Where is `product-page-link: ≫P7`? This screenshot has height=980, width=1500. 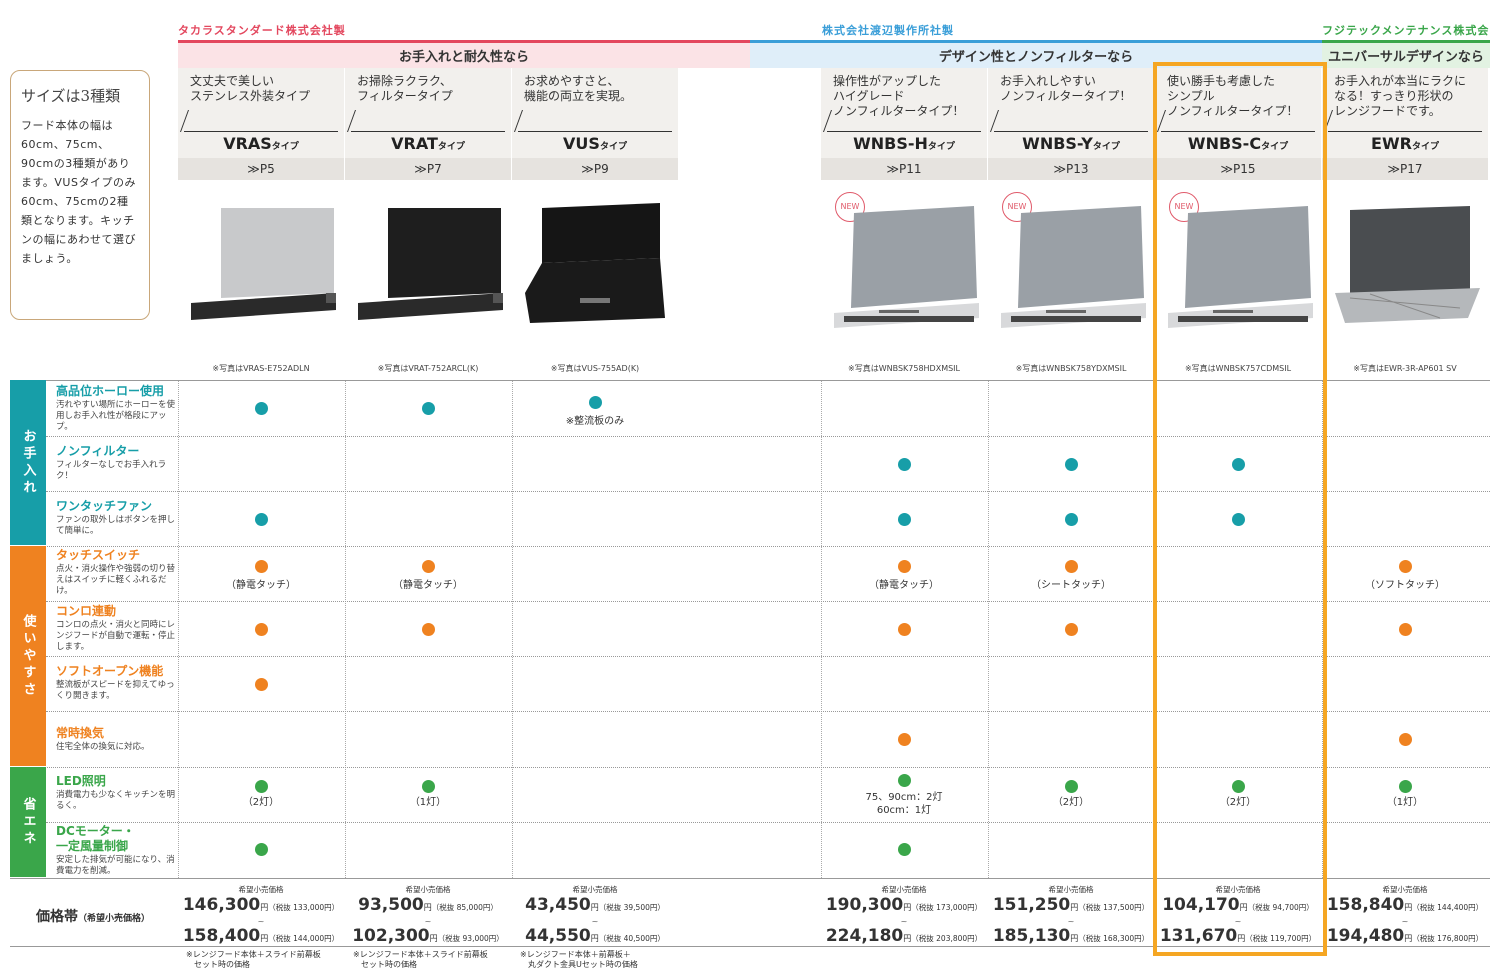 product-page-link: ≫P7 is located at coordinates (428, 169).